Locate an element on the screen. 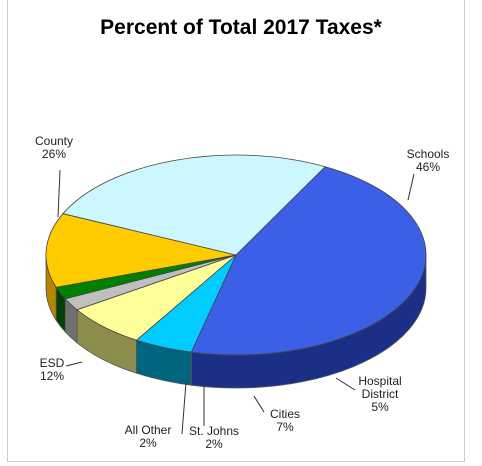 This screenshot has width=482, height=466. leader-line-esd is located at coordinates (74, 364).